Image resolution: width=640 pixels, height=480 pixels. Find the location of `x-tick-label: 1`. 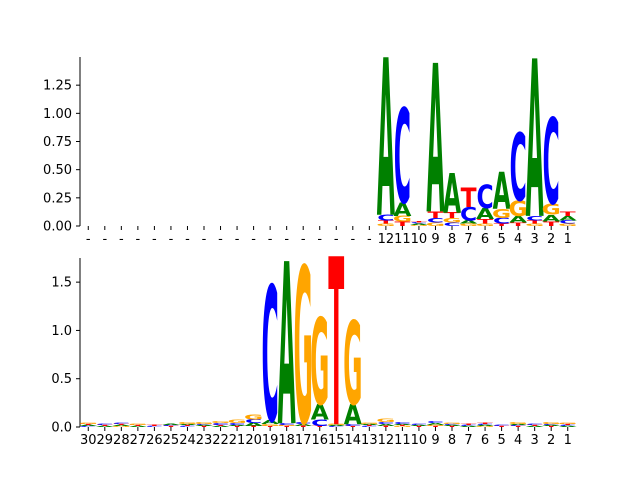

x-tick-label: 1 is located at coordinates (568, 239).